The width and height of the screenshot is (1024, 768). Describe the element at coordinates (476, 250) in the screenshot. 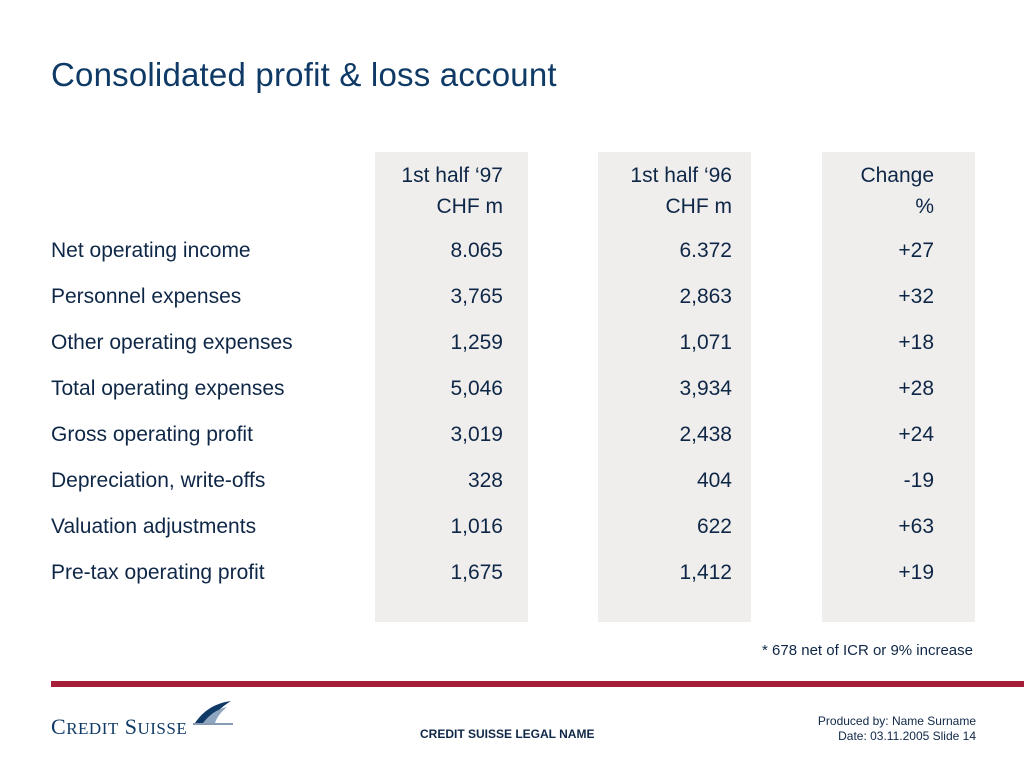

I see `value-1st-half-97: 8.065` at that location.